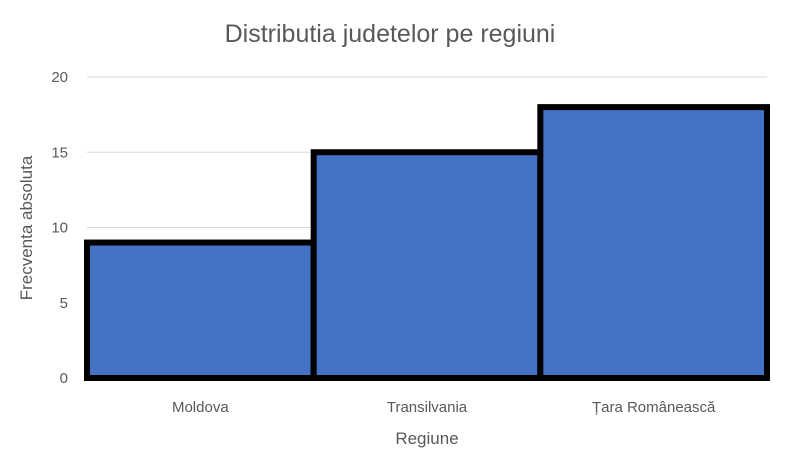 The width and height of the screenshot is (786, 460). I want to click on x-axis-ticks: Moldova Transilvania Țara Românească, so click(444, 407).